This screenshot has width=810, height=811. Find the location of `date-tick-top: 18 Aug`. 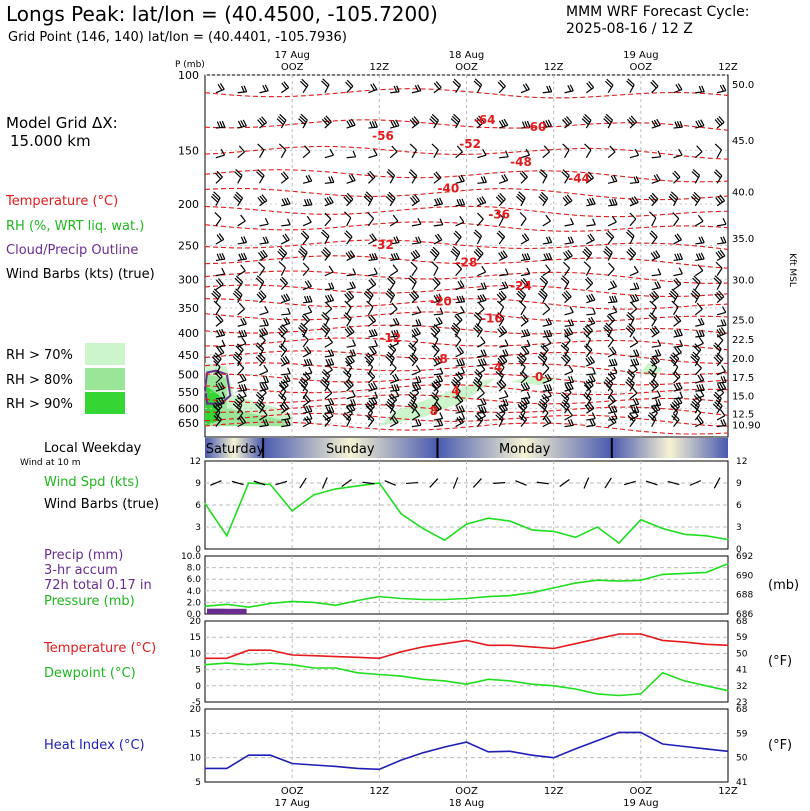

date-tick-top: 18 Aug is located at coordinates (466, 55).